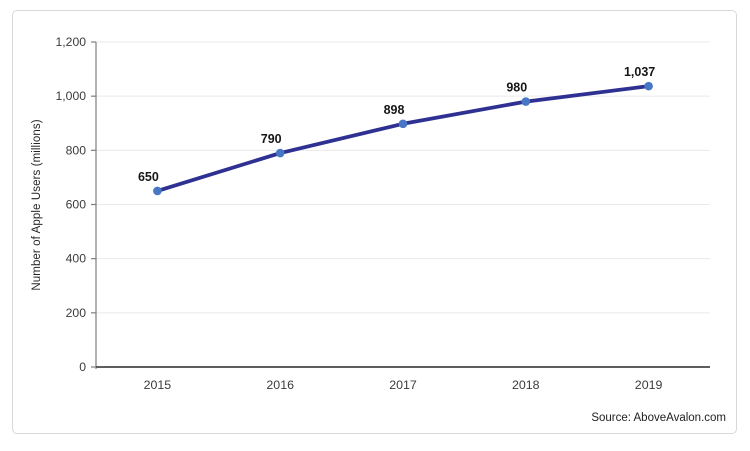 The width and height of the screenshot is (750, 451). What do you see at coordinates (37, 205) in the screenshot?
I see `y-axis-title: Number of Apple Users (millions)` at bounding box center [37, 205].